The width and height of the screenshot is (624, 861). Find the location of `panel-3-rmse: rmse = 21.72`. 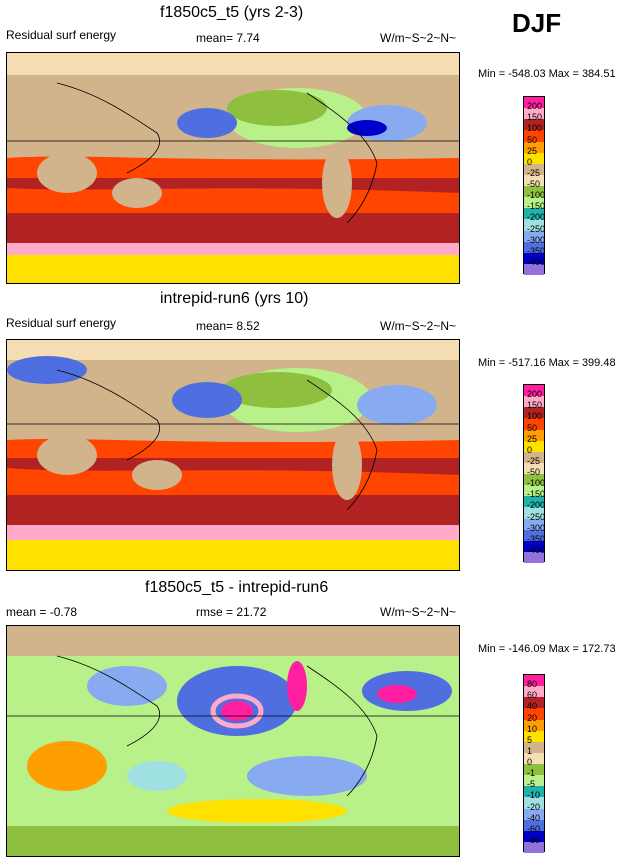

panel-3-rmse: rmse = 21.72 is located at coordinates (231, 612).